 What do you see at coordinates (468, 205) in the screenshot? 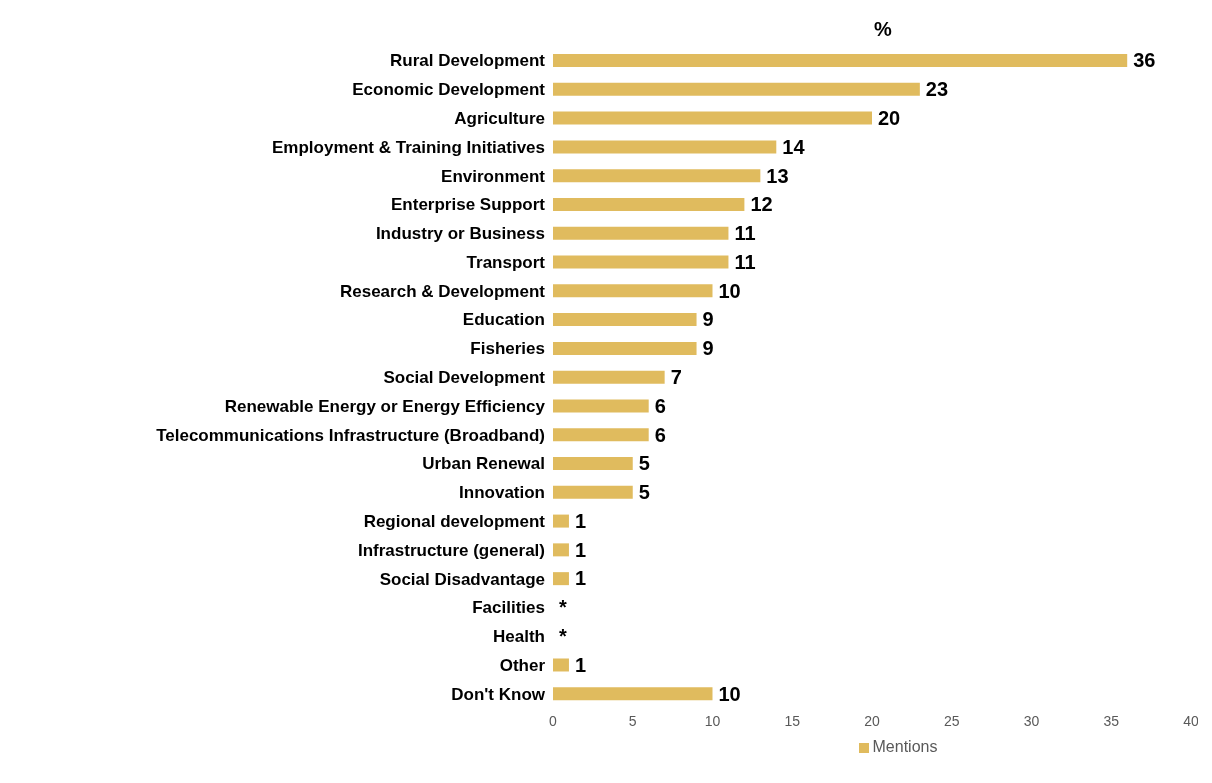
I see `y-tick-label: Enterprise Support` at bounding box center [468, 205].